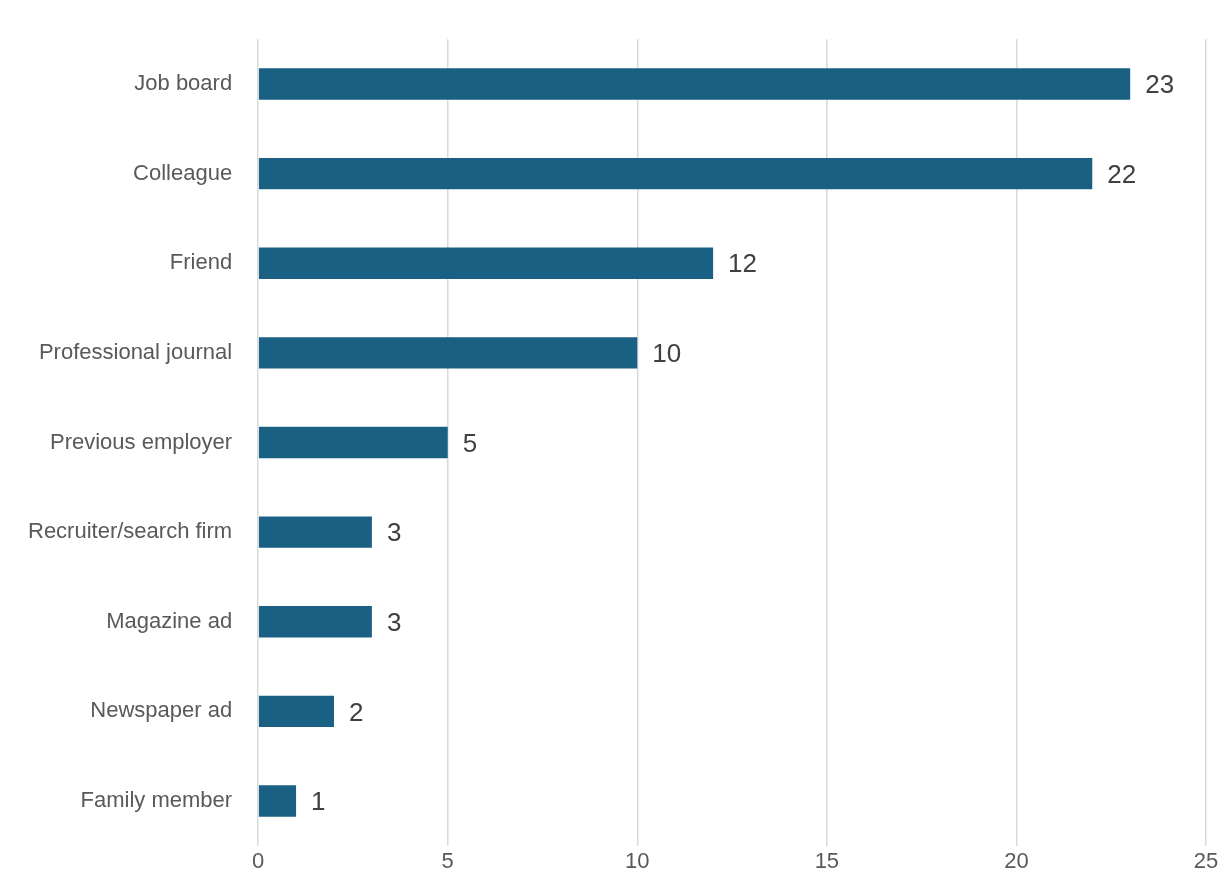 Image resolution: width=1224 pixels, height=885 pixels. Describe the element at coordinates (169, 620) in the screenshot. I see `y-tick-label: Magazine ad` at that location.